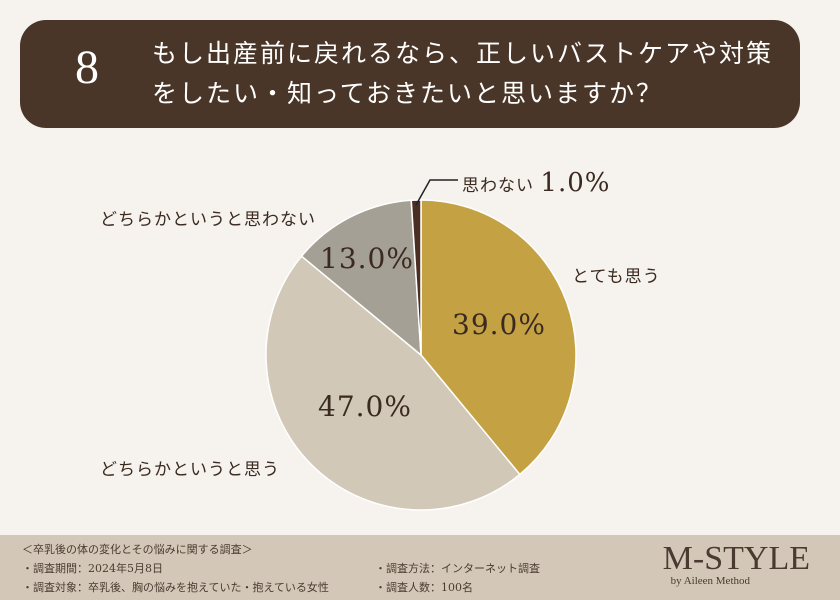  I want to click on label-very-much: とても思う, so click(616, 277).